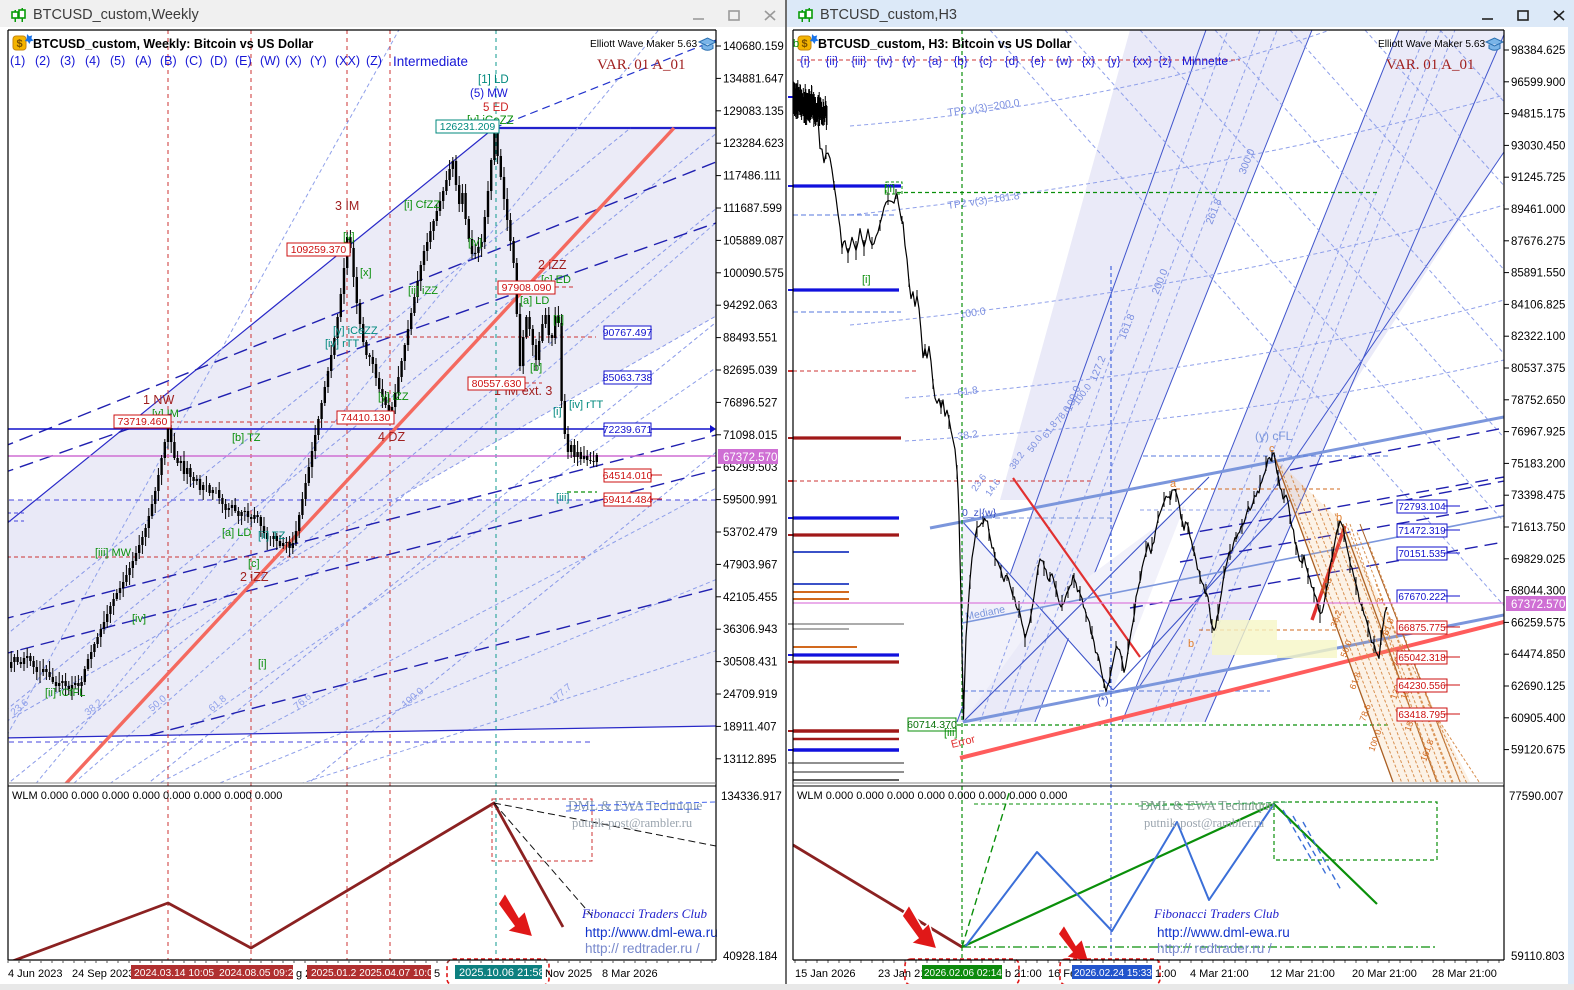  What do you see at coordinates (493, 80) in the screenshot?
I see `svg-text: [1] LD` at bounding box center [493, 80].